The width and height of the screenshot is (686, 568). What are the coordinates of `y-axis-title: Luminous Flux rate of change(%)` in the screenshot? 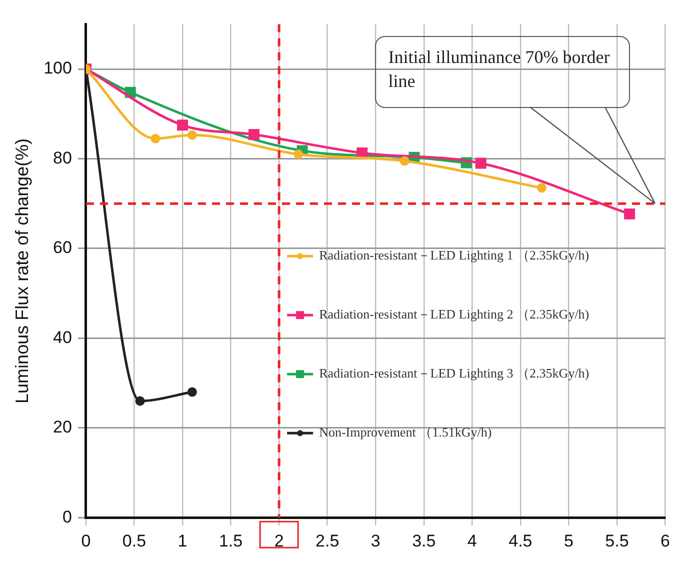 It's located at (22, 271).